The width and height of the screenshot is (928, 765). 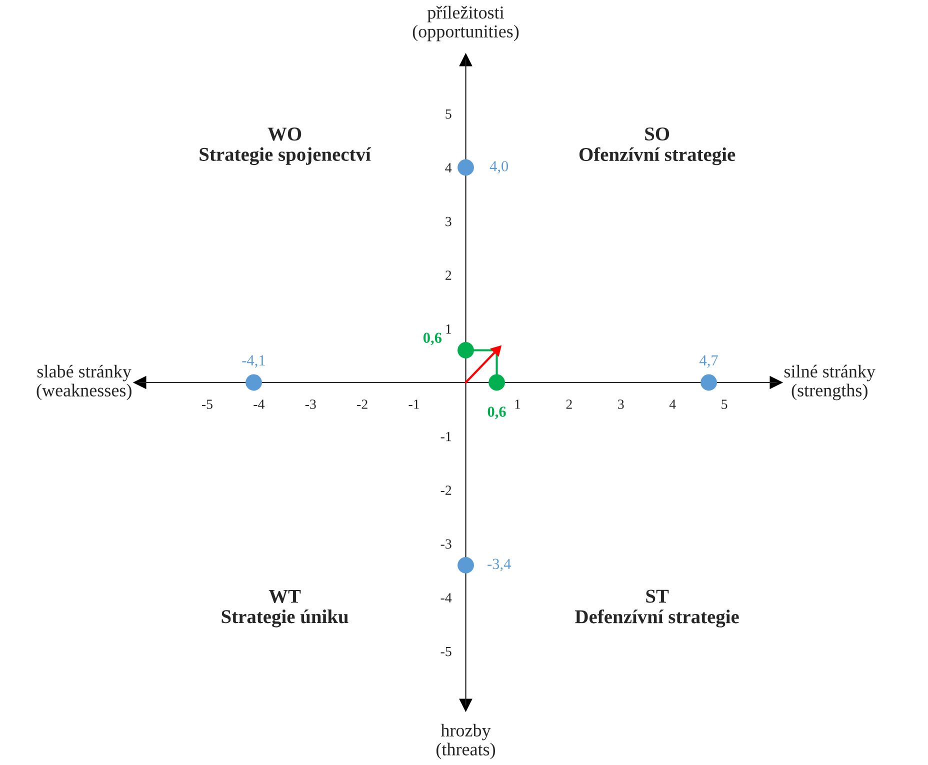 I want to click on y-tick-label: 5, so click(x=449, y=114).